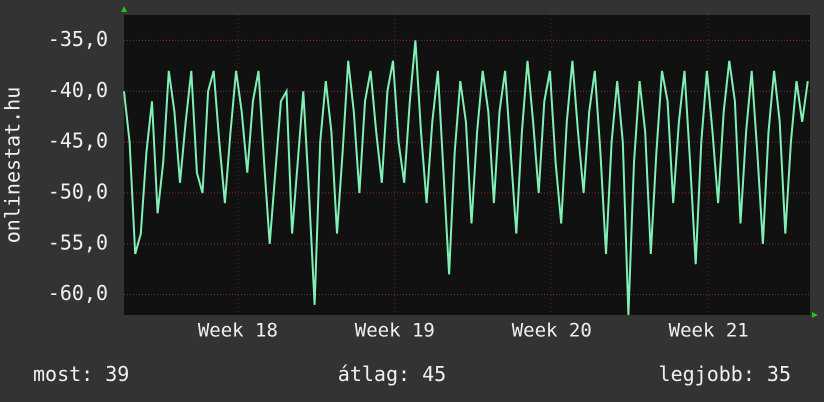 Image resolution: width=824 pixels, height=402 pixels. Describe the element at coordinates (815, 315) in the screenshot. I see `x-arrow` at that location.